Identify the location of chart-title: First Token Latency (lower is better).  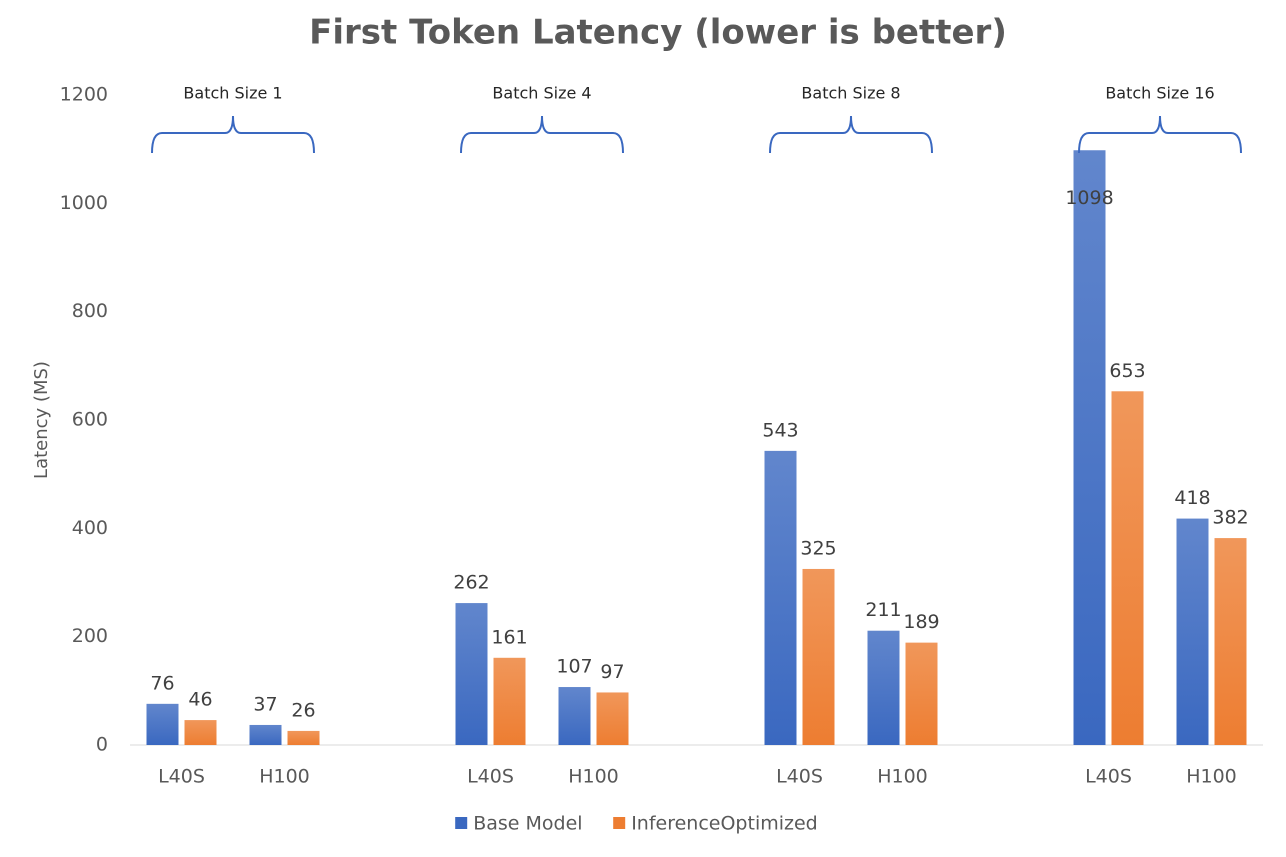
(658, 33).